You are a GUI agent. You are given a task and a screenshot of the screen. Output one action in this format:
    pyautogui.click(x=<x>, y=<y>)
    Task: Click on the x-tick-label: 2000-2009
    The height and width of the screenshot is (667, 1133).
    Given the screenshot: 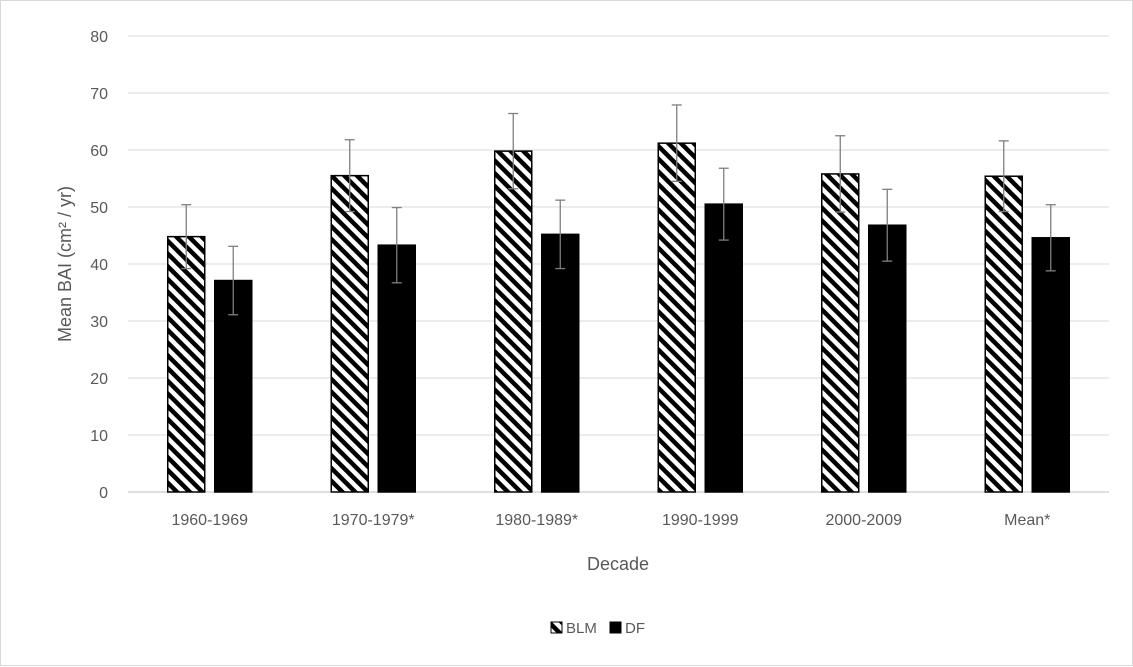 What is the action you would take?
    pyautogui.click(x=863, y=520)
    